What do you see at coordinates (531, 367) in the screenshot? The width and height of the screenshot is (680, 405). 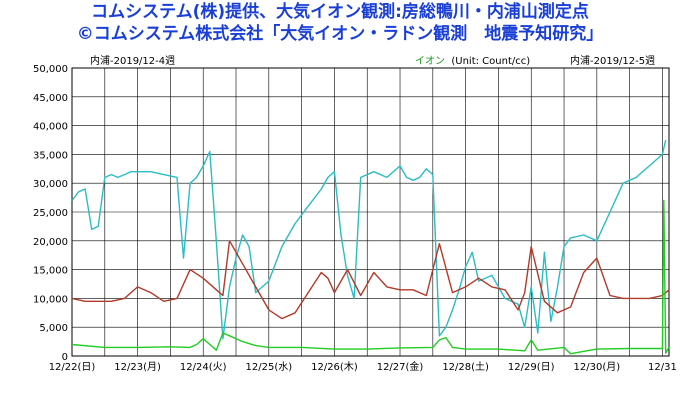 I see `x-tick-label: 12/29(日)` at bounding box center [531, 367].